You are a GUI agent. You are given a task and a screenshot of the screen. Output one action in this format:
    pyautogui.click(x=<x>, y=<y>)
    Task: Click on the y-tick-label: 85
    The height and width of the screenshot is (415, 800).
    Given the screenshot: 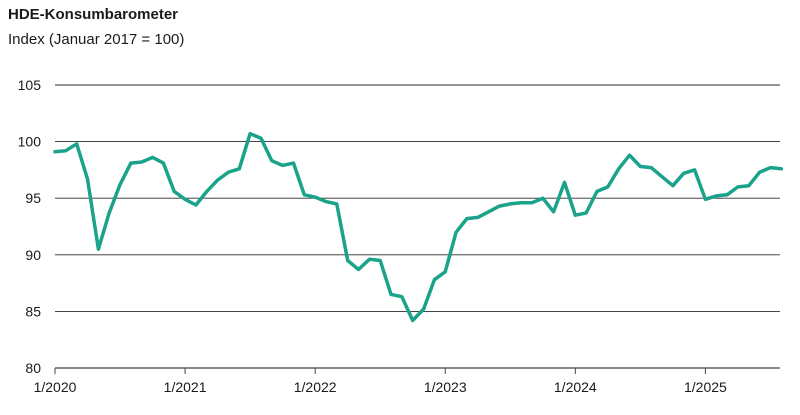 What is the action you would take?
    pyautogui.click(x=33, y=311)
    